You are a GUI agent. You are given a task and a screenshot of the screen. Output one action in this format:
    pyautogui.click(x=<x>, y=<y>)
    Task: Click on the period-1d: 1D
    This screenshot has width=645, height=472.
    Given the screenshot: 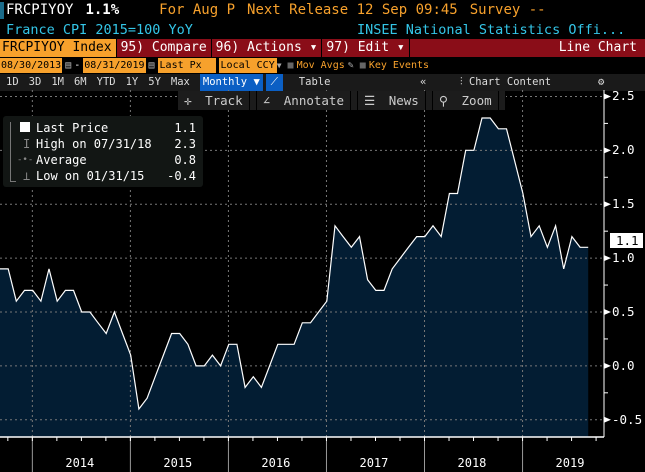 What is the action you would take?
    pyautogui.click(x=12, y=82)
    